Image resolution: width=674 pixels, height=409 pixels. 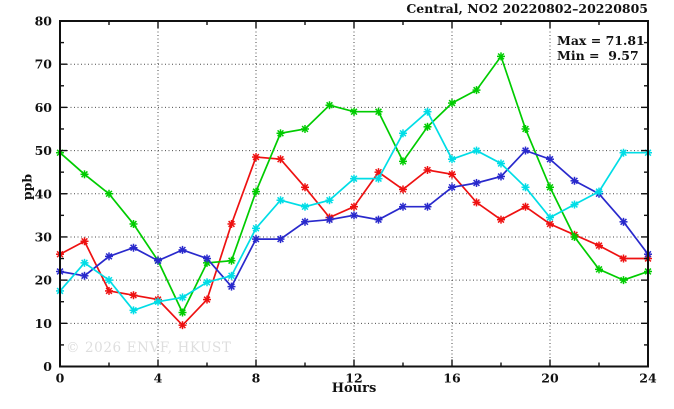 What do you see at coordinates (452, 378) in the screenshot?
I see `svg-text: 16` at bounding box center [452, 378].